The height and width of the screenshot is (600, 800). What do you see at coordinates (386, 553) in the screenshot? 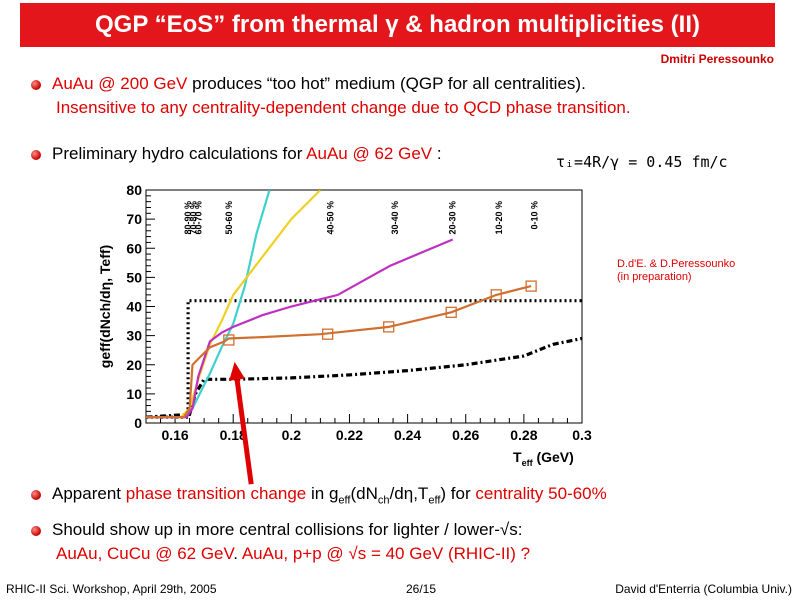
I see `bullet-text-4c: AuAu, p+p @ √s = 40 GeV (RHIC-II) ?` at bounding box center [386, 553].